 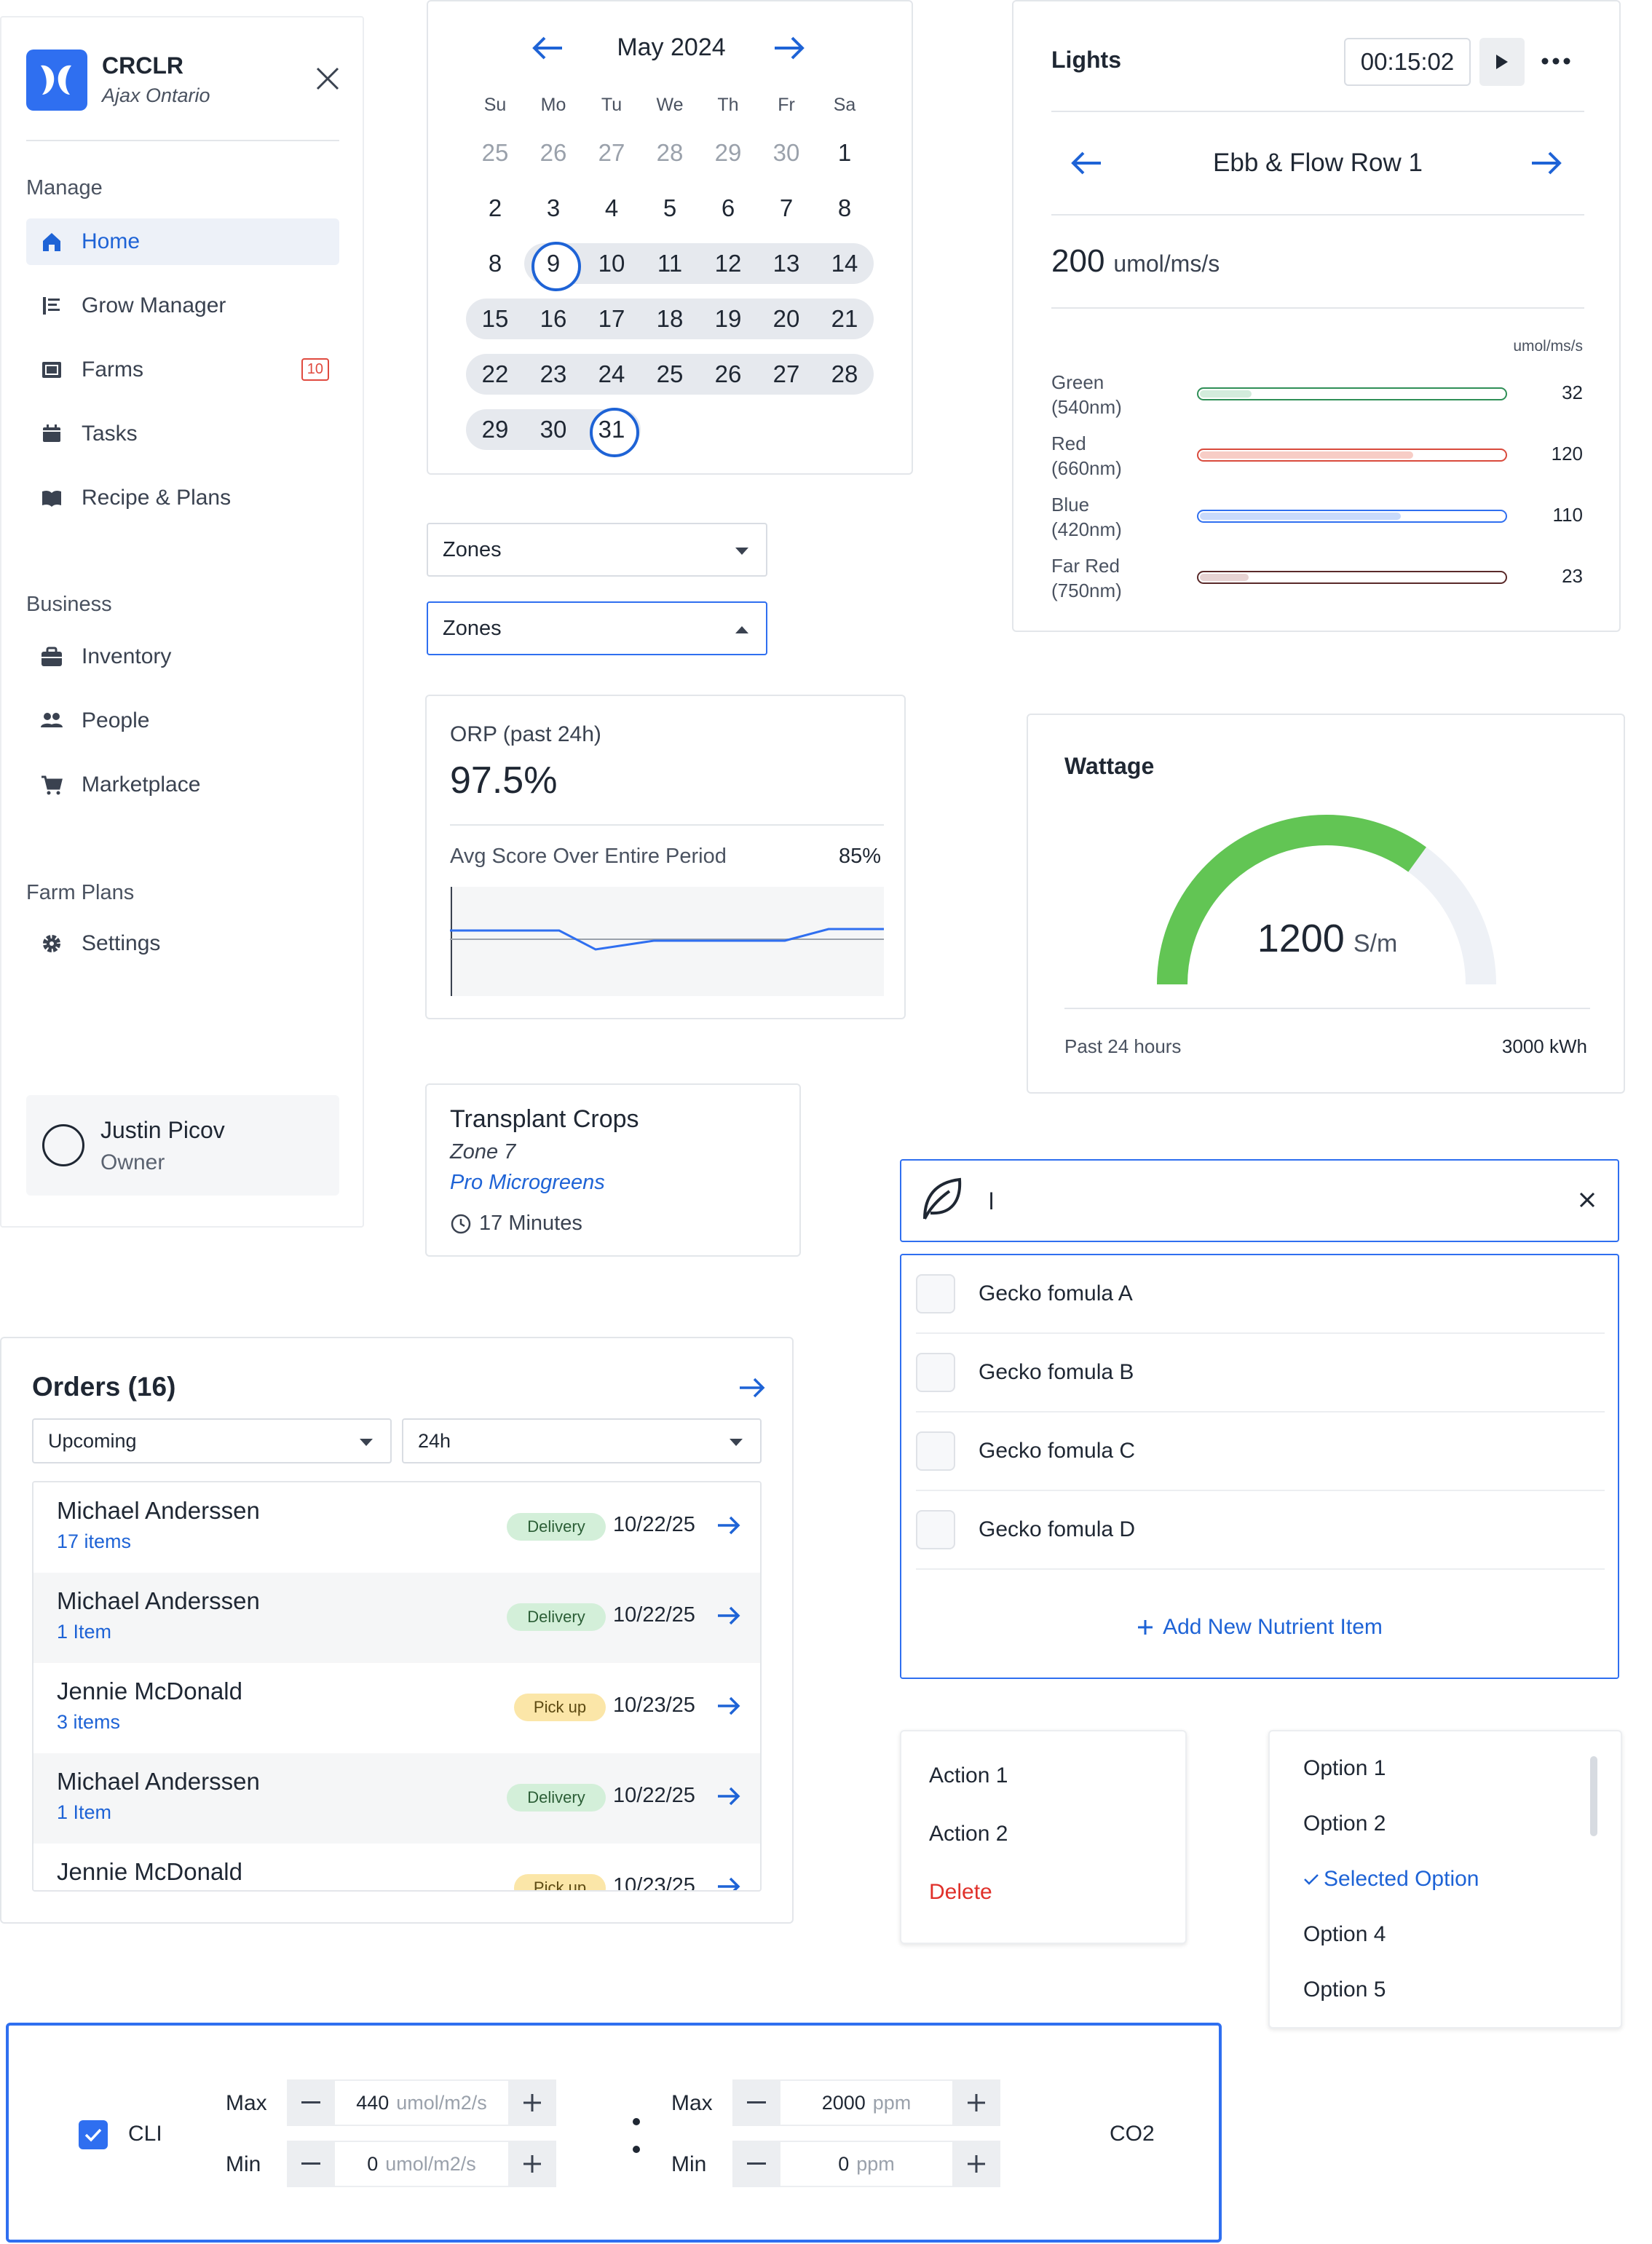 I want to click on cli-max-stepper: 440 umol/m2/s, so click(x=421, y=2102).